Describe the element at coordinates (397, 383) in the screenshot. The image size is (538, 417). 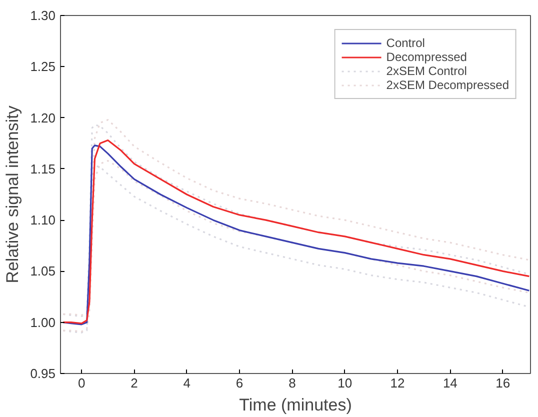
I see `x-tick-label: 12` at that location.